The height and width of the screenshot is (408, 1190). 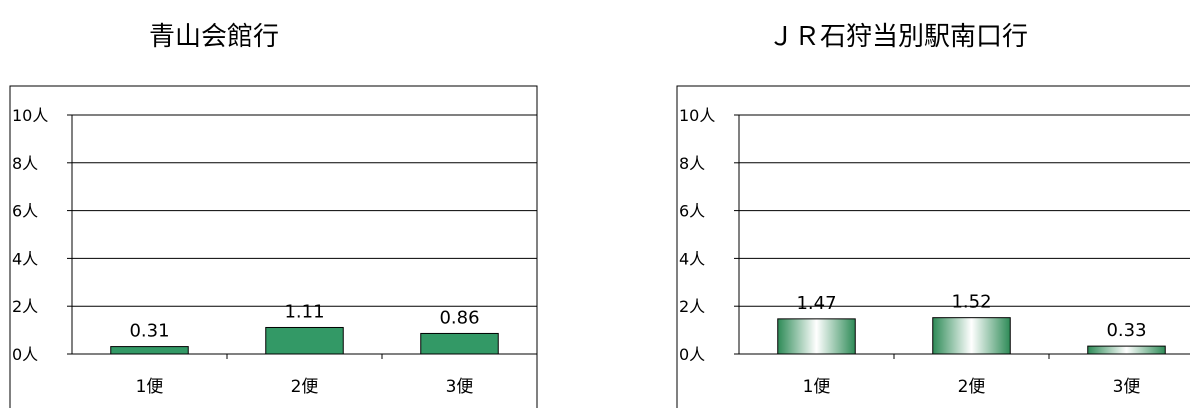 I want to click on data-label: 0.33, so click(x=1126, y=330).